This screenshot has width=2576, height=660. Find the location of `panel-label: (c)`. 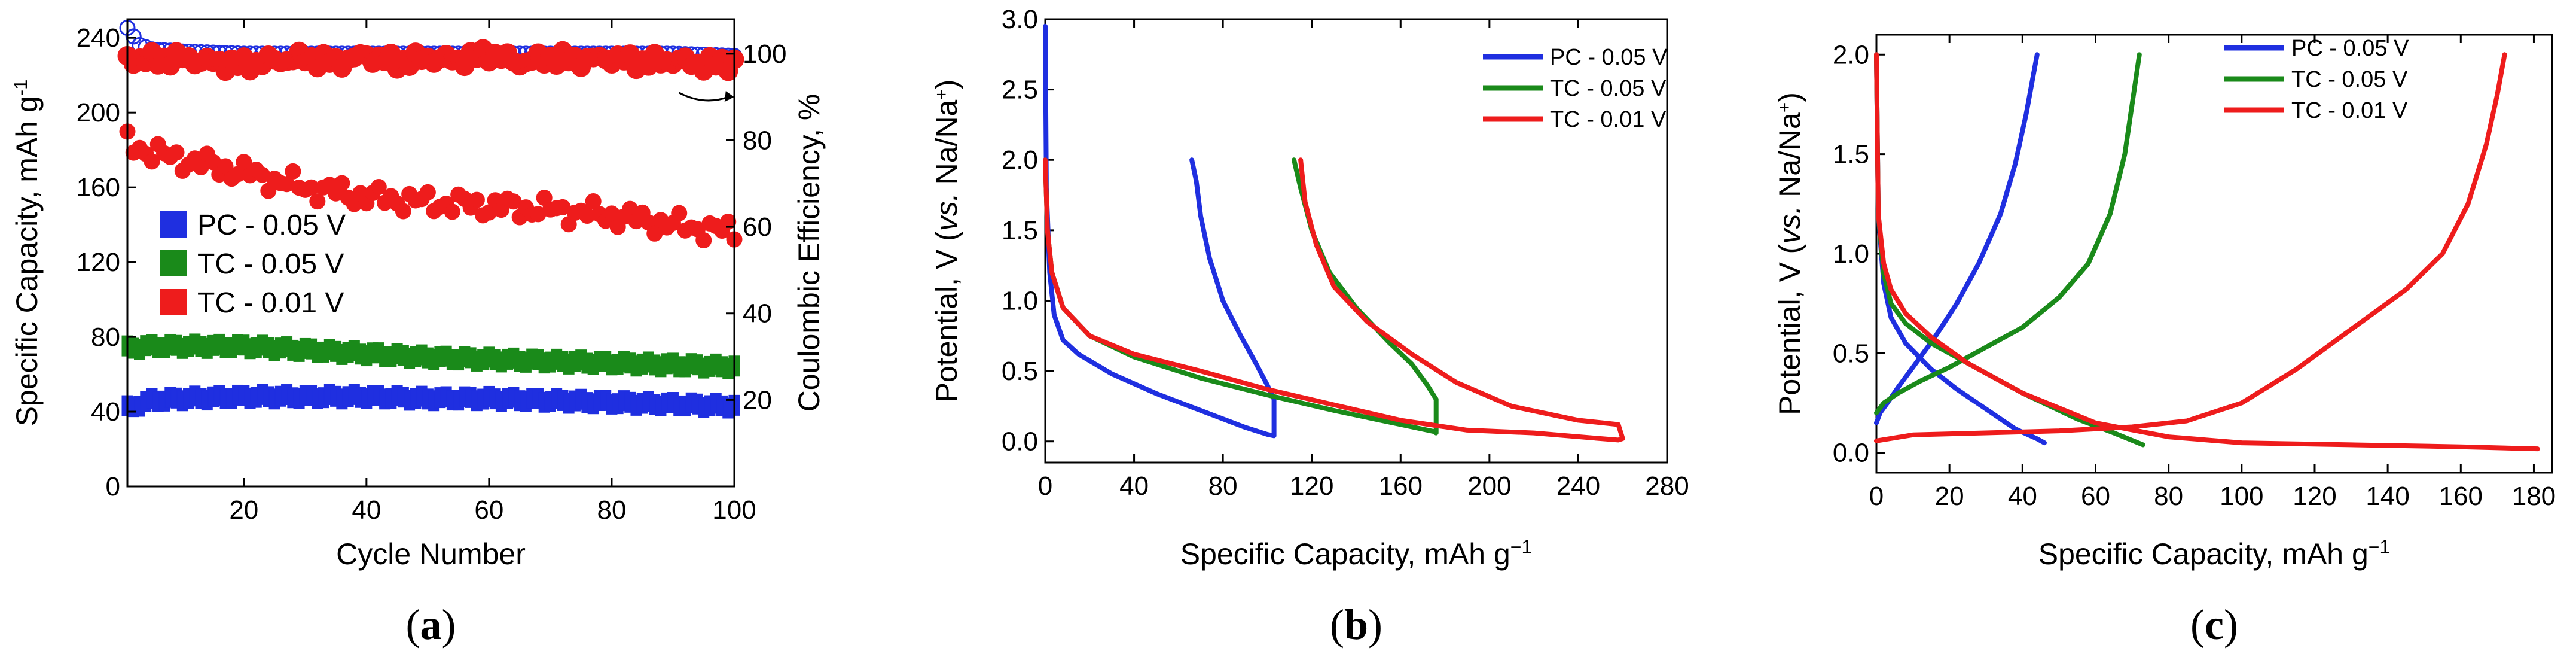

panel-label: (c) is located at coordinates (2214, 625).